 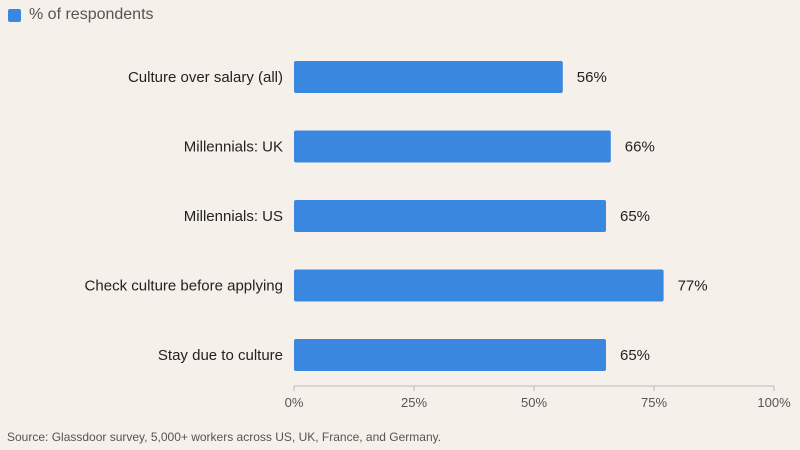 I want to click on chart-legend: % of respondents, so click(x=81, y=15).